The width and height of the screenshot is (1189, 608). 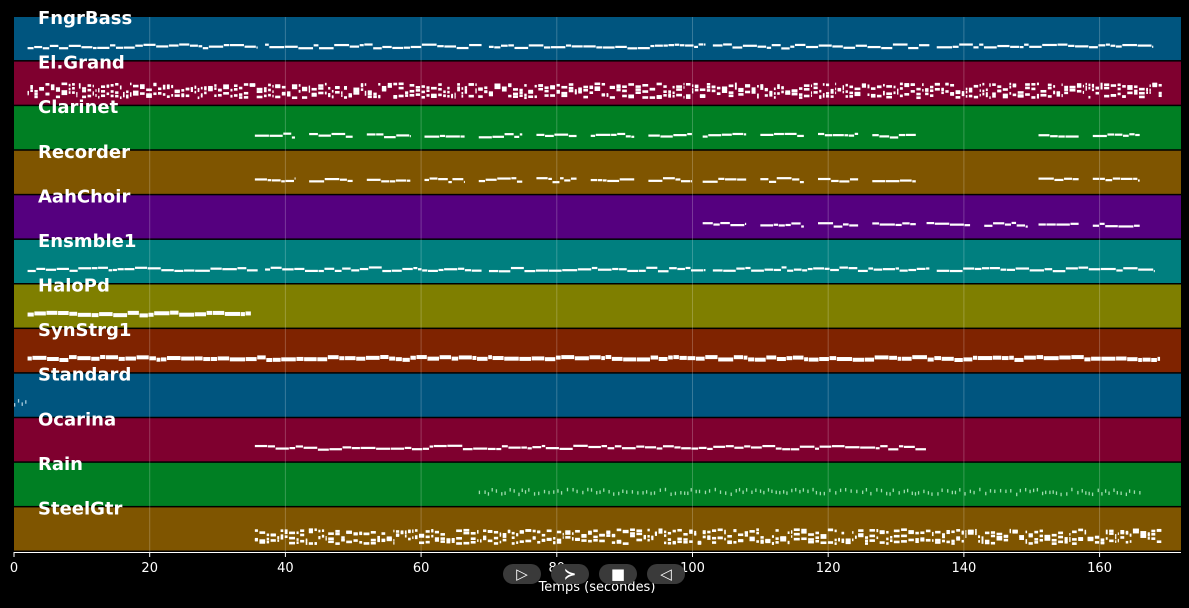 I want to click on play-button: ▷, so click(x=522, y=574).